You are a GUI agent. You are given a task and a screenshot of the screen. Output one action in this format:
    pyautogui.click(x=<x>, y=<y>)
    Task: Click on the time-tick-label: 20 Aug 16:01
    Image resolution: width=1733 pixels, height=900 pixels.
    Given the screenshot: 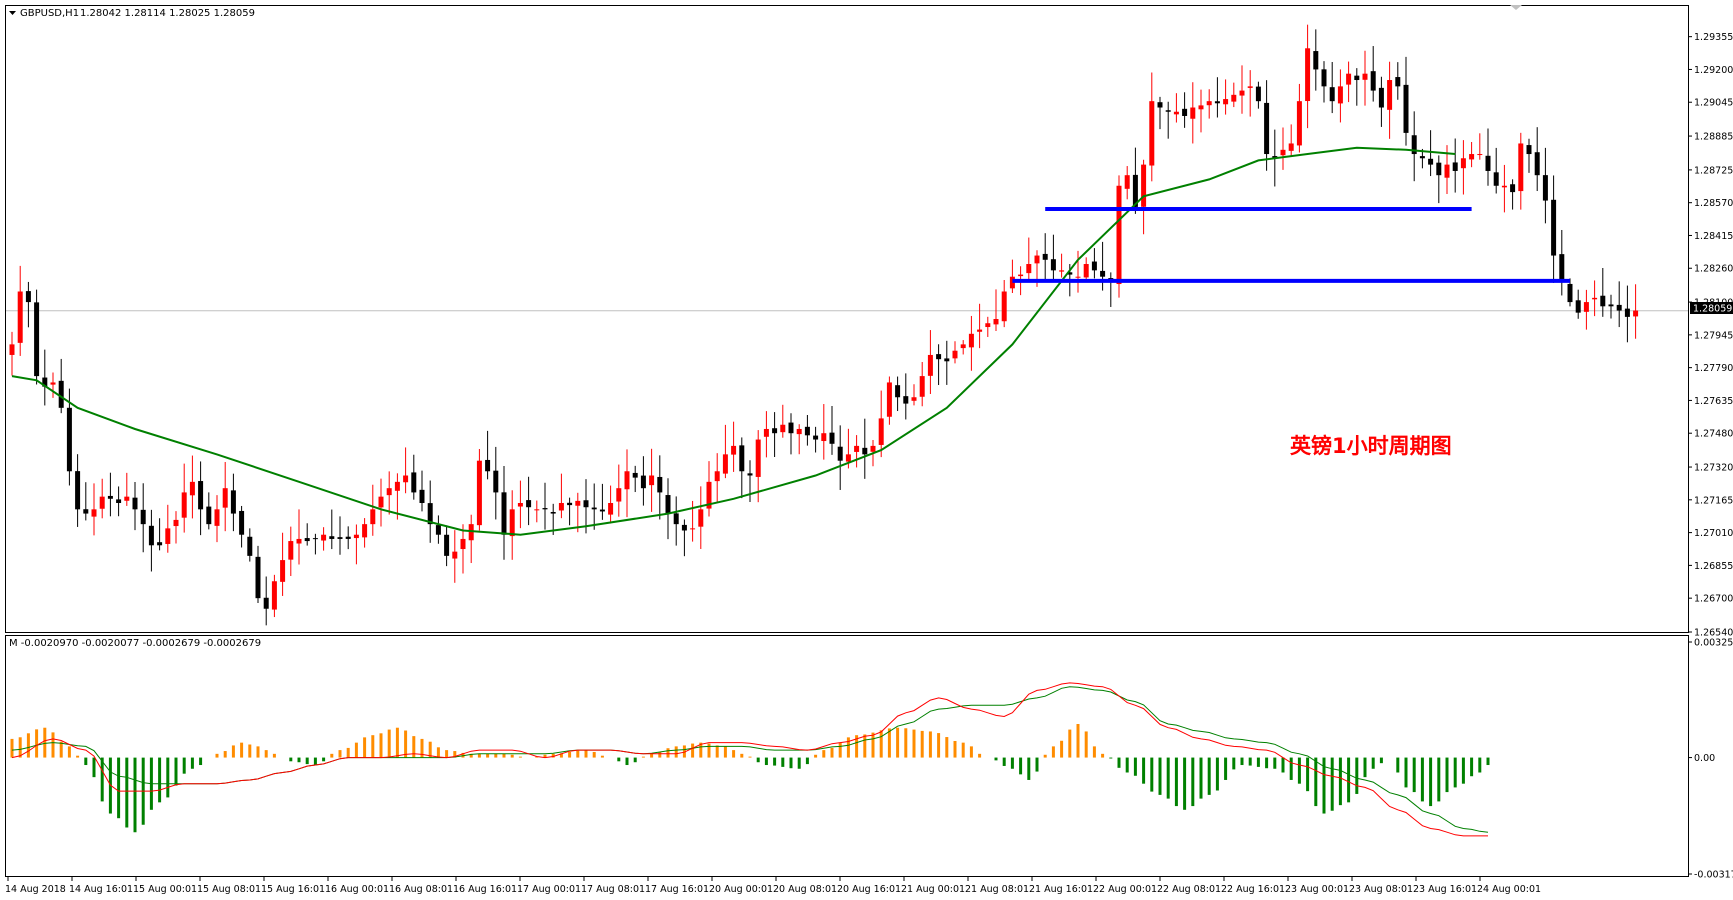 What is the action you would take?
    pyautogui.click(x=869, y=889)
    